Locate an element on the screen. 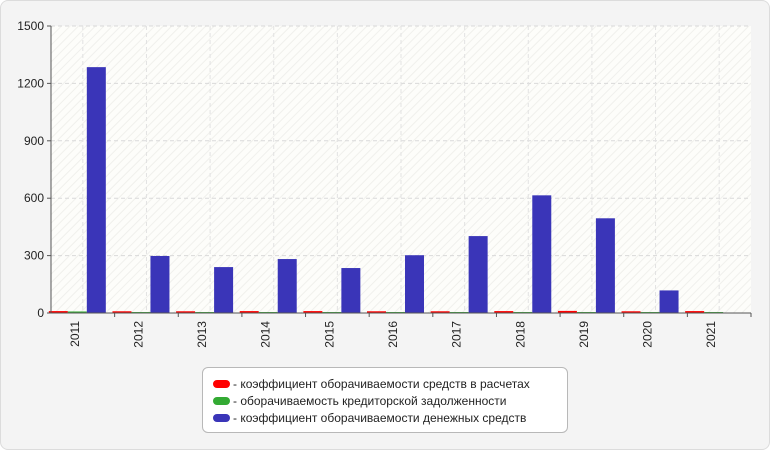 This screenshot has height=450, width=770. y-tick-label: 0 is located at coordinates (40, 313).